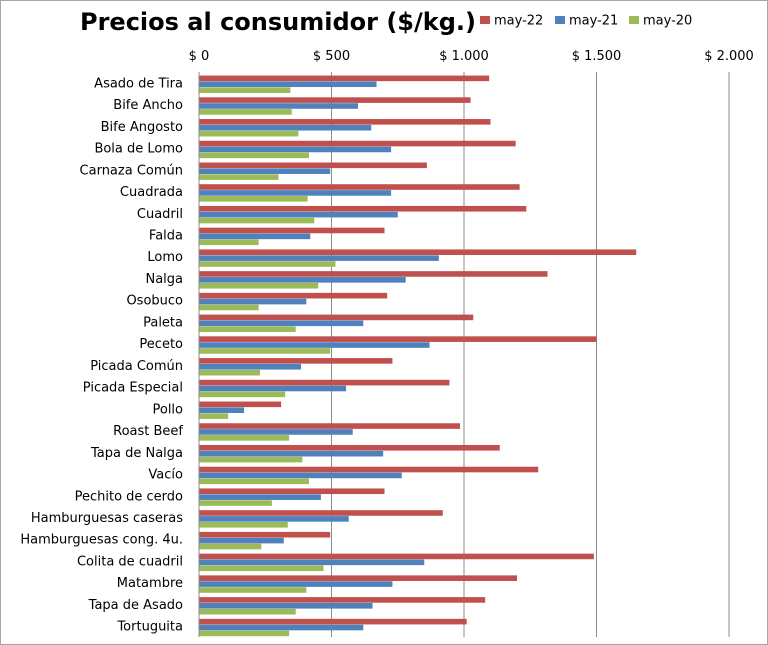  Describe the element at coordinates (161, 344) in the screenshot. I see `category-label: Peceto` at that location.